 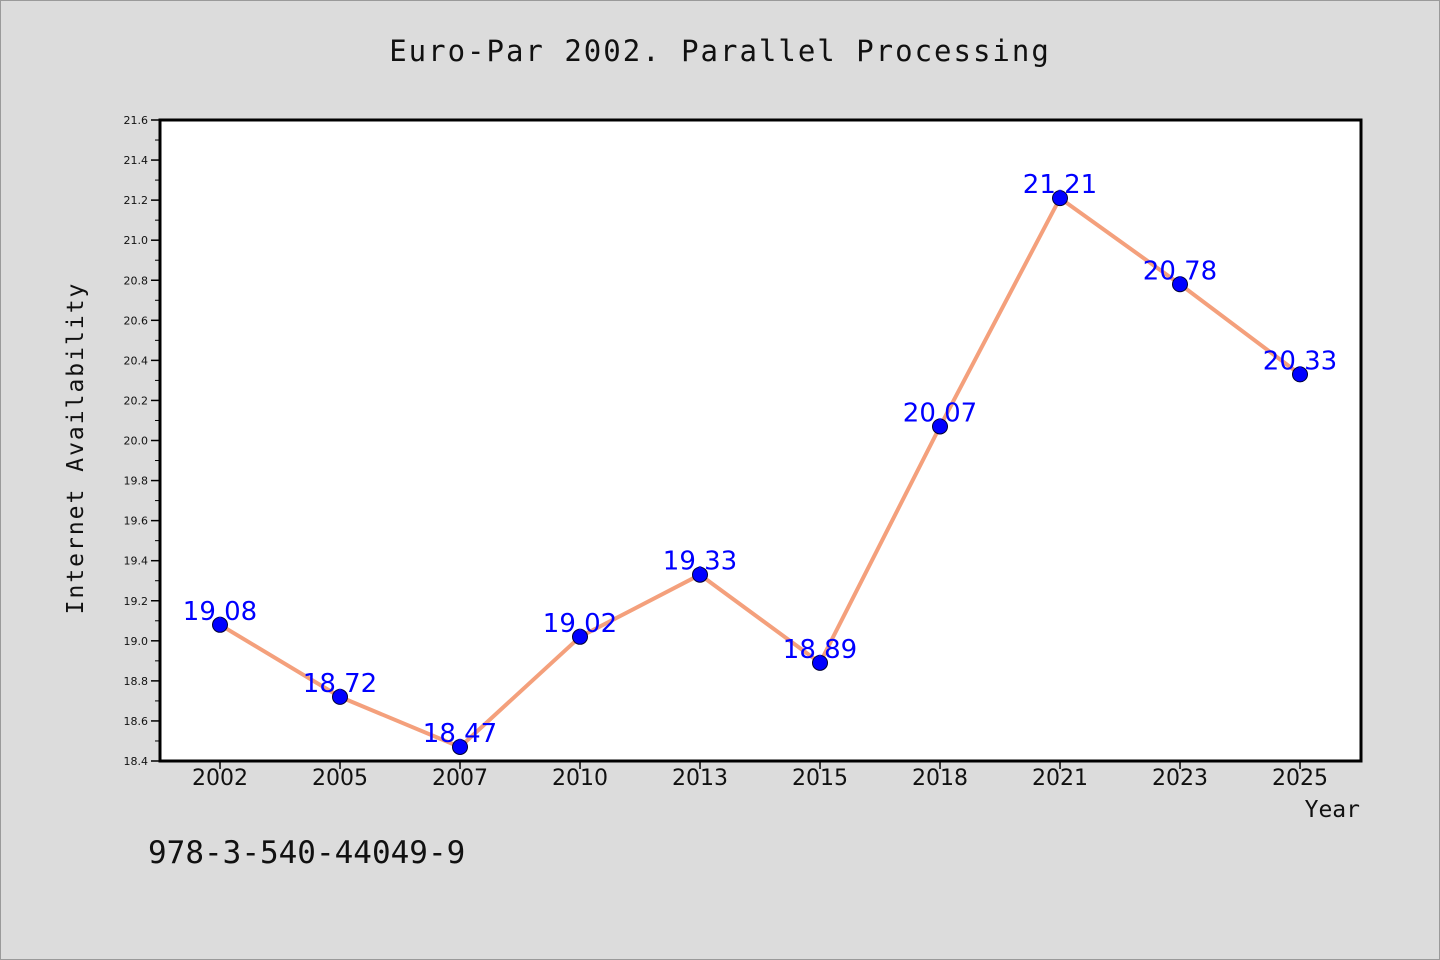 What do you see at coordinates (1180, 778) in the screenshot?
I see `x-tick-label: 2023` at bounding box center [1180, 778].